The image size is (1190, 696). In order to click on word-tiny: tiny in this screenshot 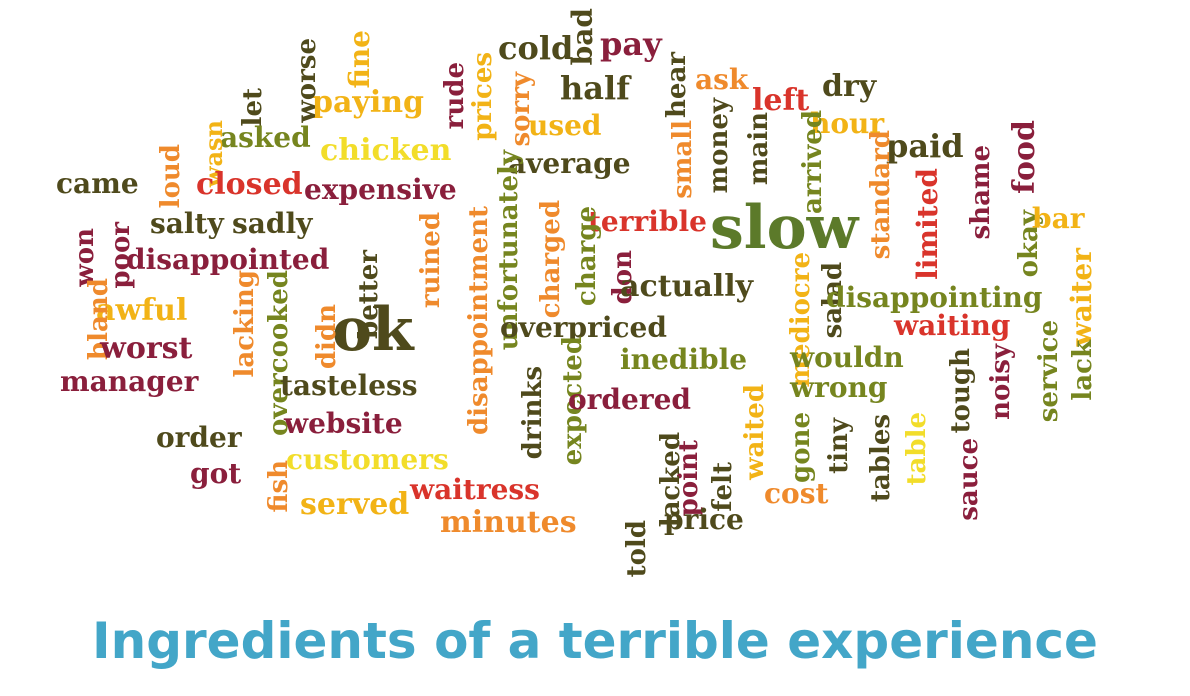, I will do `click(839, 446)`.